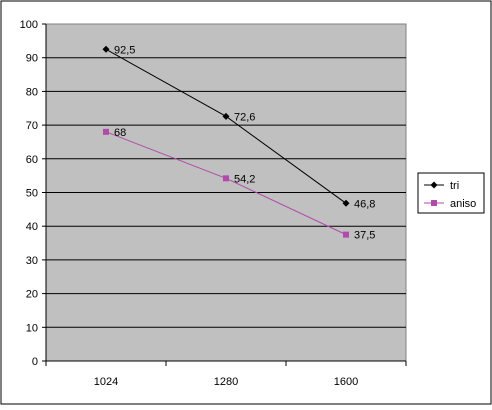  What do you see at coordinates (463, 204) in the screenshot?
I see `legend-label-aniso: aniso` at bounding box center [463, 204].